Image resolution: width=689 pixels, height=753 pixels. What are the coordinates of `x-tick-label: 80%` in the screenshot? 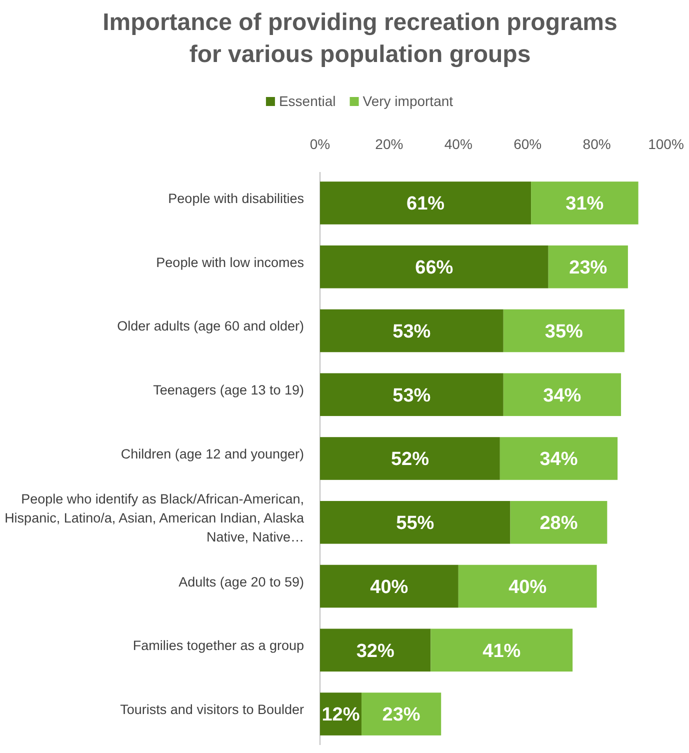 It's located at (596, 144).